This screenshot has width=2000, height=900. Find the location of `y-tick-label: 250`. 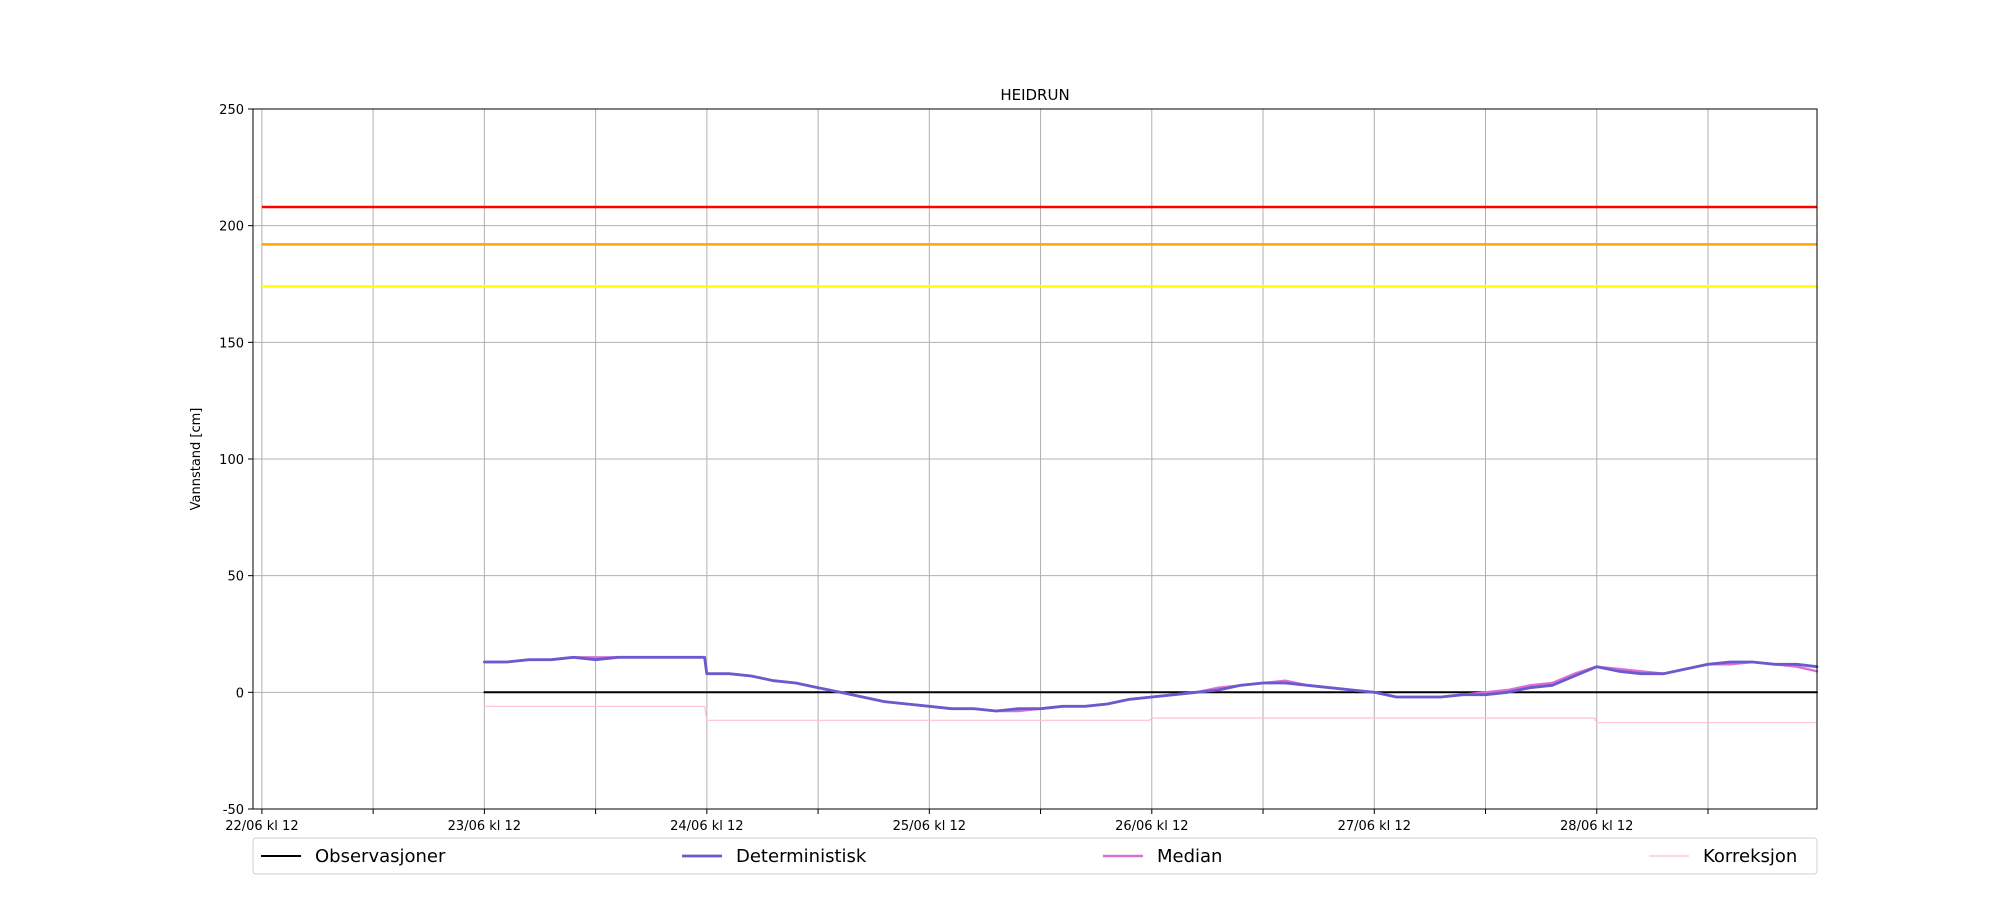

y-tick-label: 250 is located at coordinates (231, 110).